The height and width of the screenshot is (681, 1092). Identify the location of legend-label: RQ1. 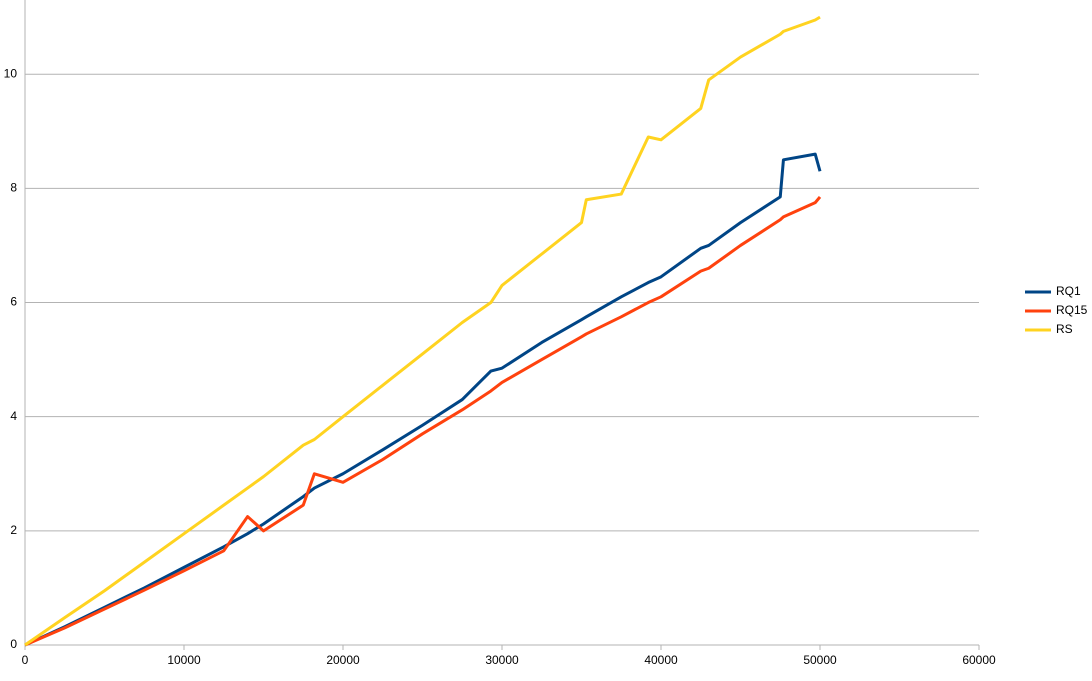
(1068, 291).